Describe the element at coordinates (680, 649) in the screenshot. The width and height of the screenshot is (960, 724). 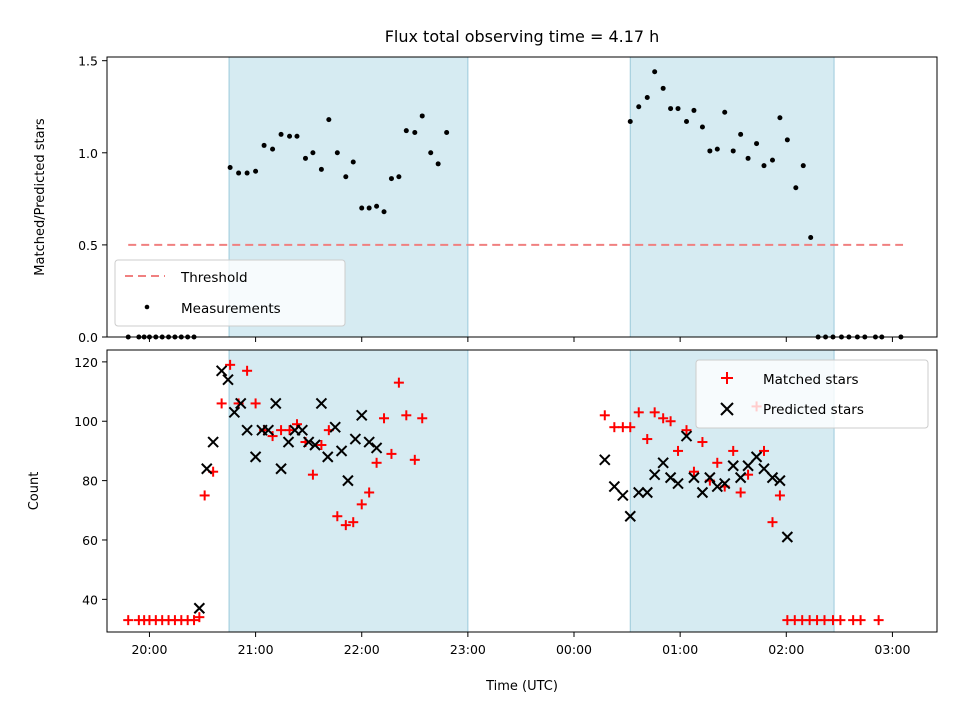
I see `x-tick-label: 01:00` at that location.